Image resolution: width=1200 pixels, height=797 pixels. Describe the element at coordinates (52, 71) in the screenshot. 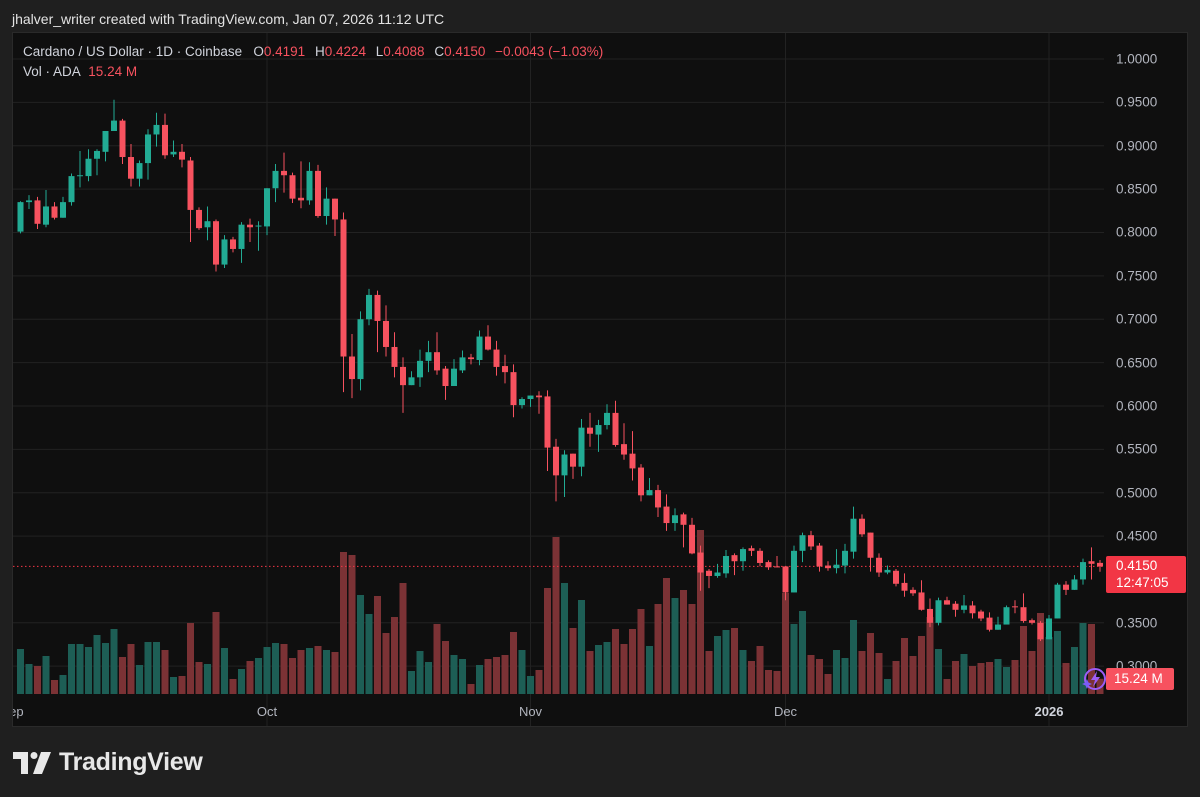

I see `volume-label: Vol · ADA` at that location.